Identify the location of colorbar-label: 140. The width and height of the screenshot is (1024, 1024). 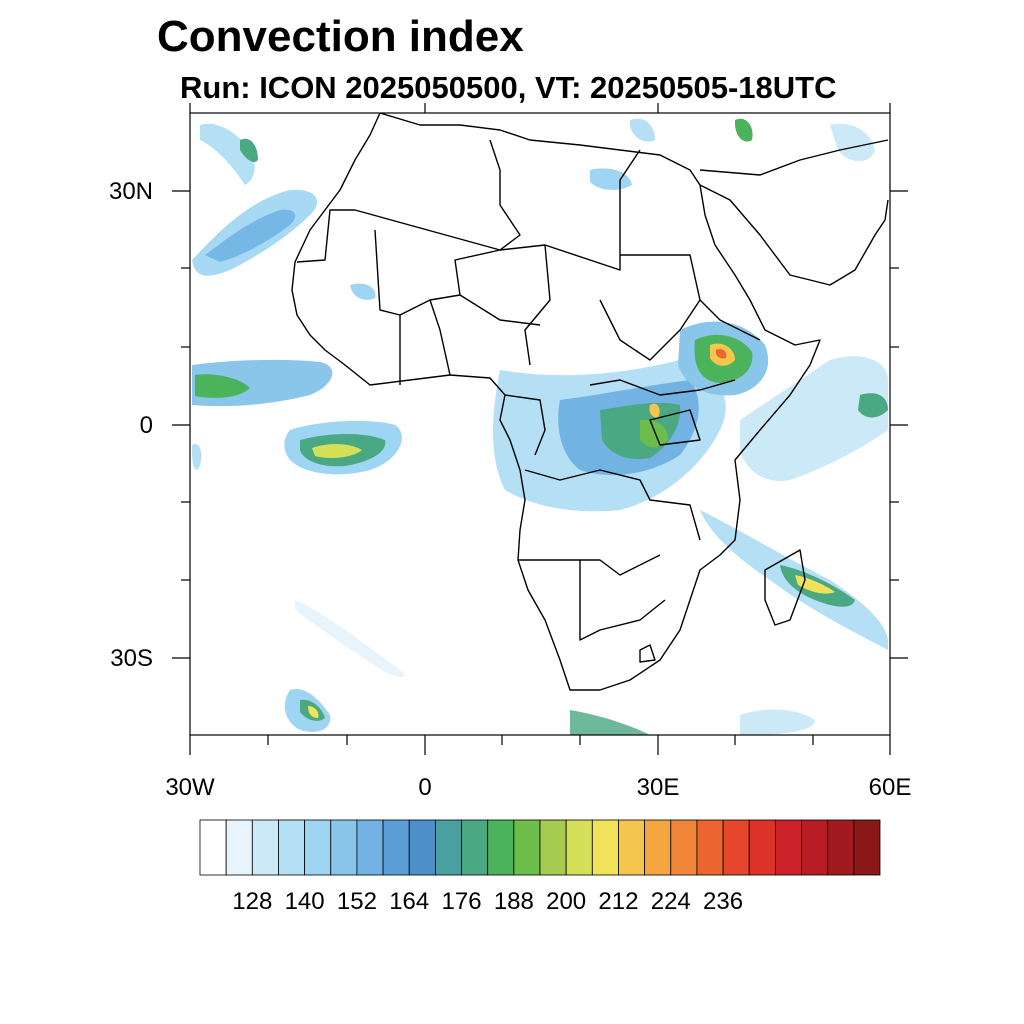
(304, 901).